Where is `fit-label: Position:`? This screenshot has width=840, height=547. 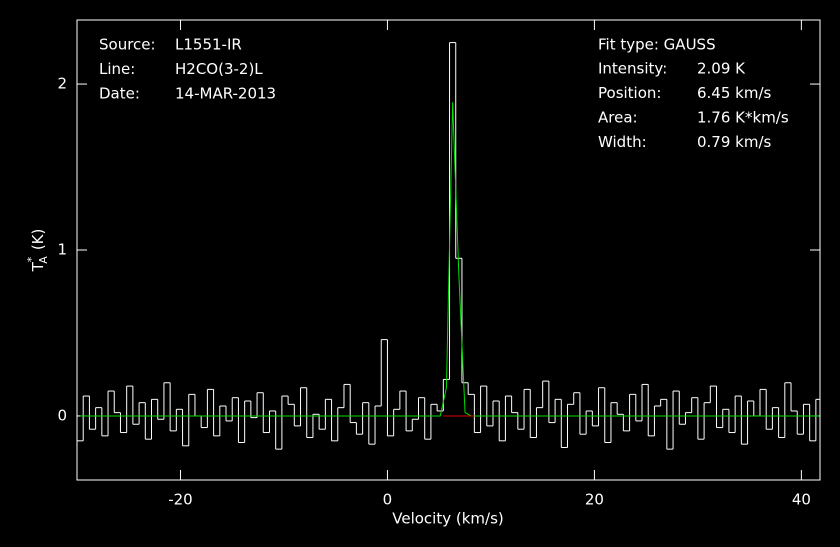 fit-label: Position: is located at coordinates (629, 93).